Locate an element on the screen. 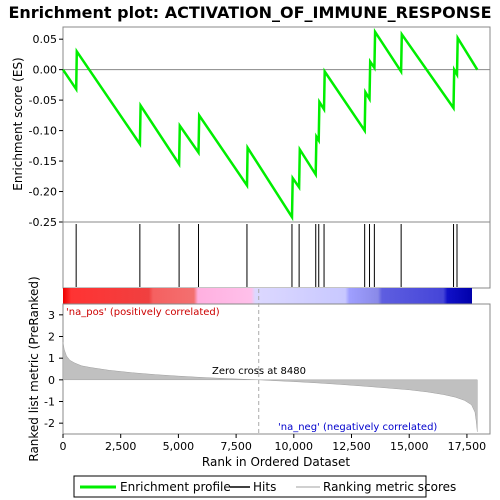  x-axis-label: Rank in Ordered Dataset is located at coordinates (276, 462).